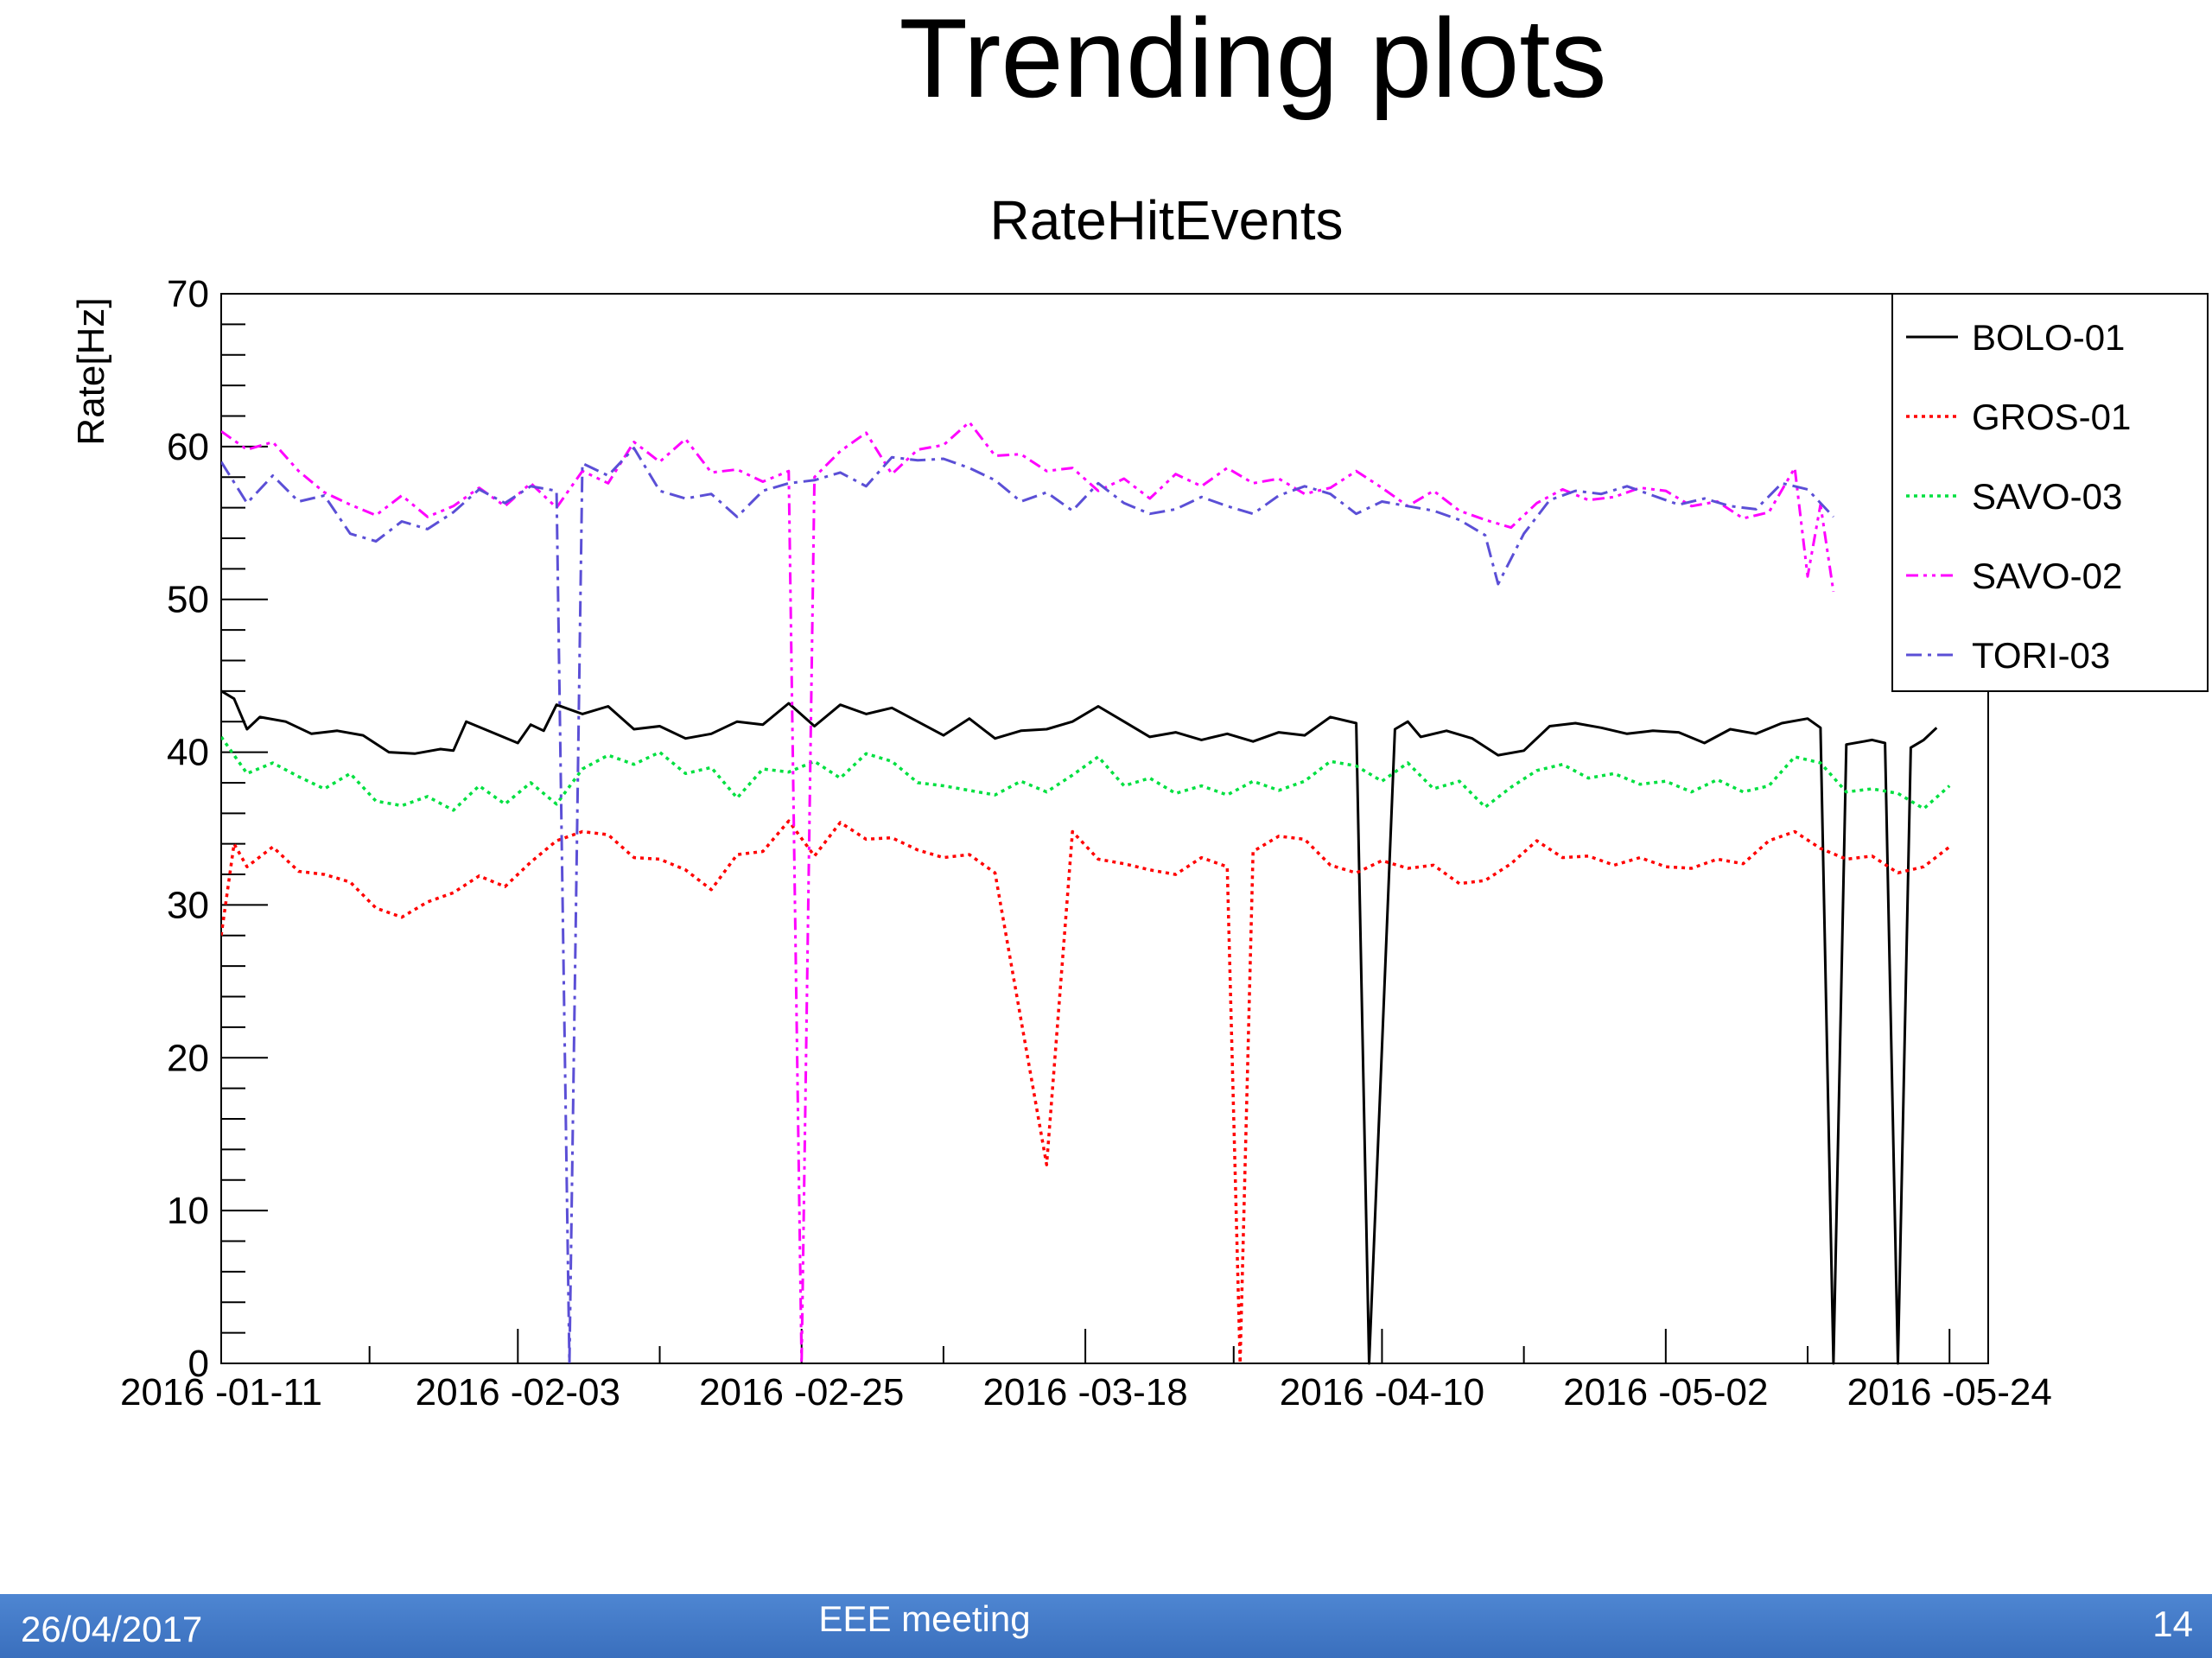 This screenshot has height=1658, width=2212. Describe the element at coordinates (2048, 337) in the screenshot. I see `legend-label-bolo-01: BOLO-01` at that location.